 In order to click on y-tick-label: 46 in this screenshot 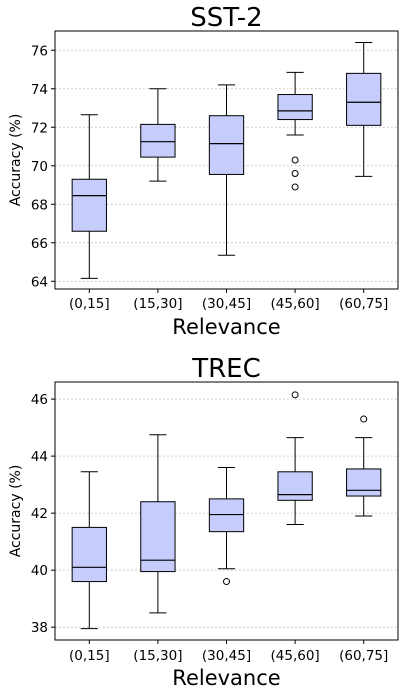, I will do `click(39, 400)`.